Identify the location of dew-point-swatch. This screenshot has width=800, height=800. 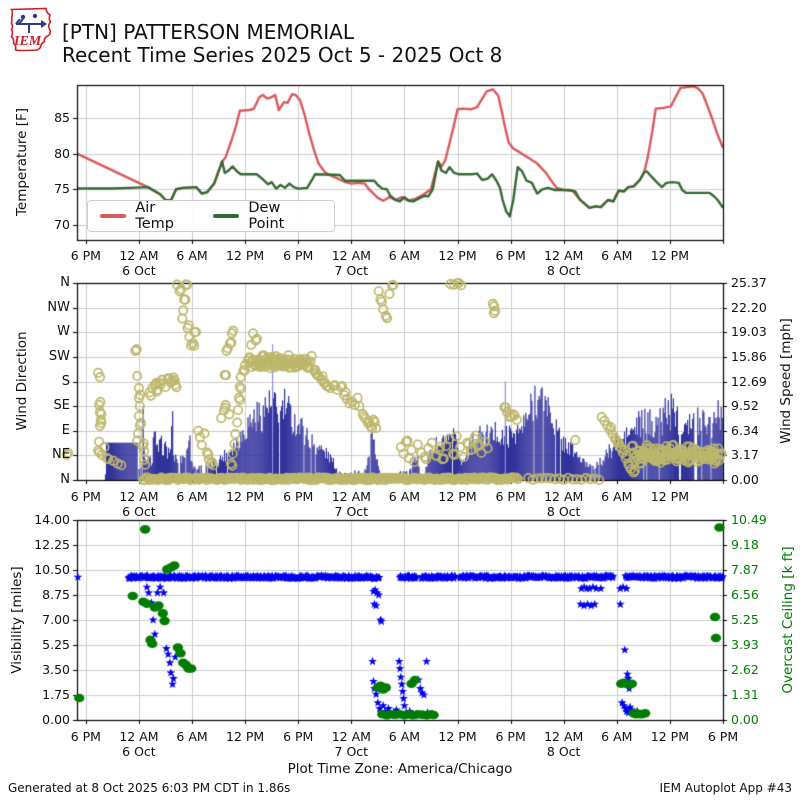
(226, 216).